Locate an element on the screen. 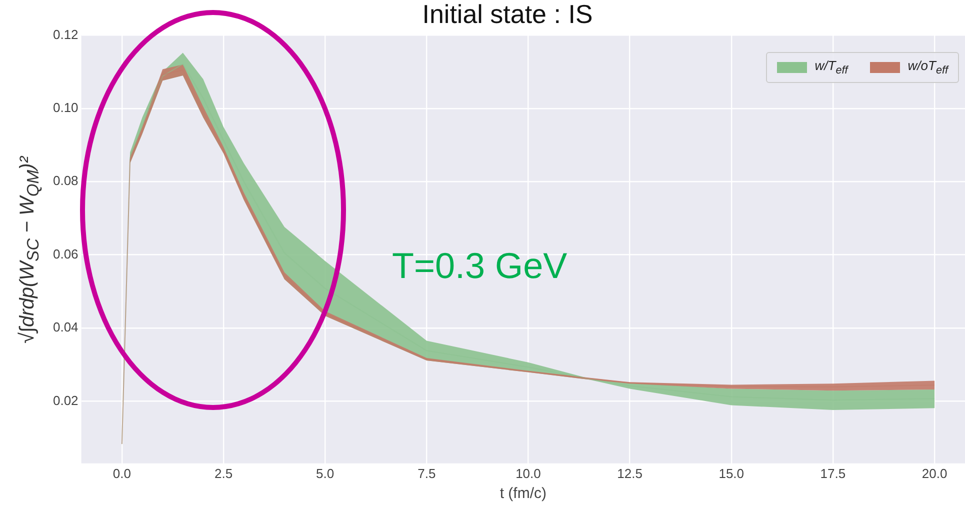  x-tick-label: 2.5 is located at coordinates (223, 473).